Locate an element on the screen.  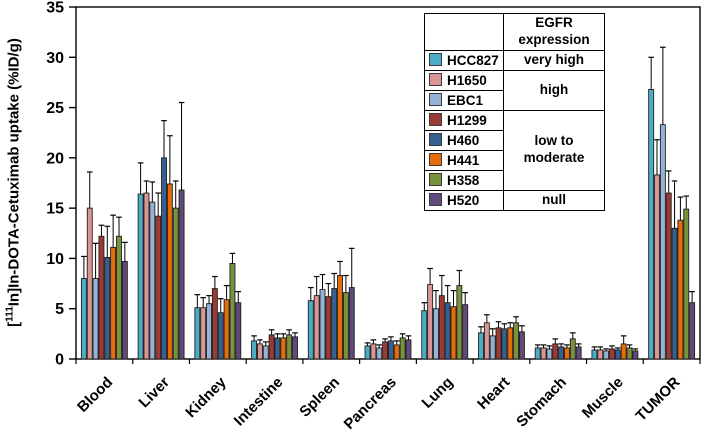
legend-name-cell: H358 is located at coordinates (464, 180).